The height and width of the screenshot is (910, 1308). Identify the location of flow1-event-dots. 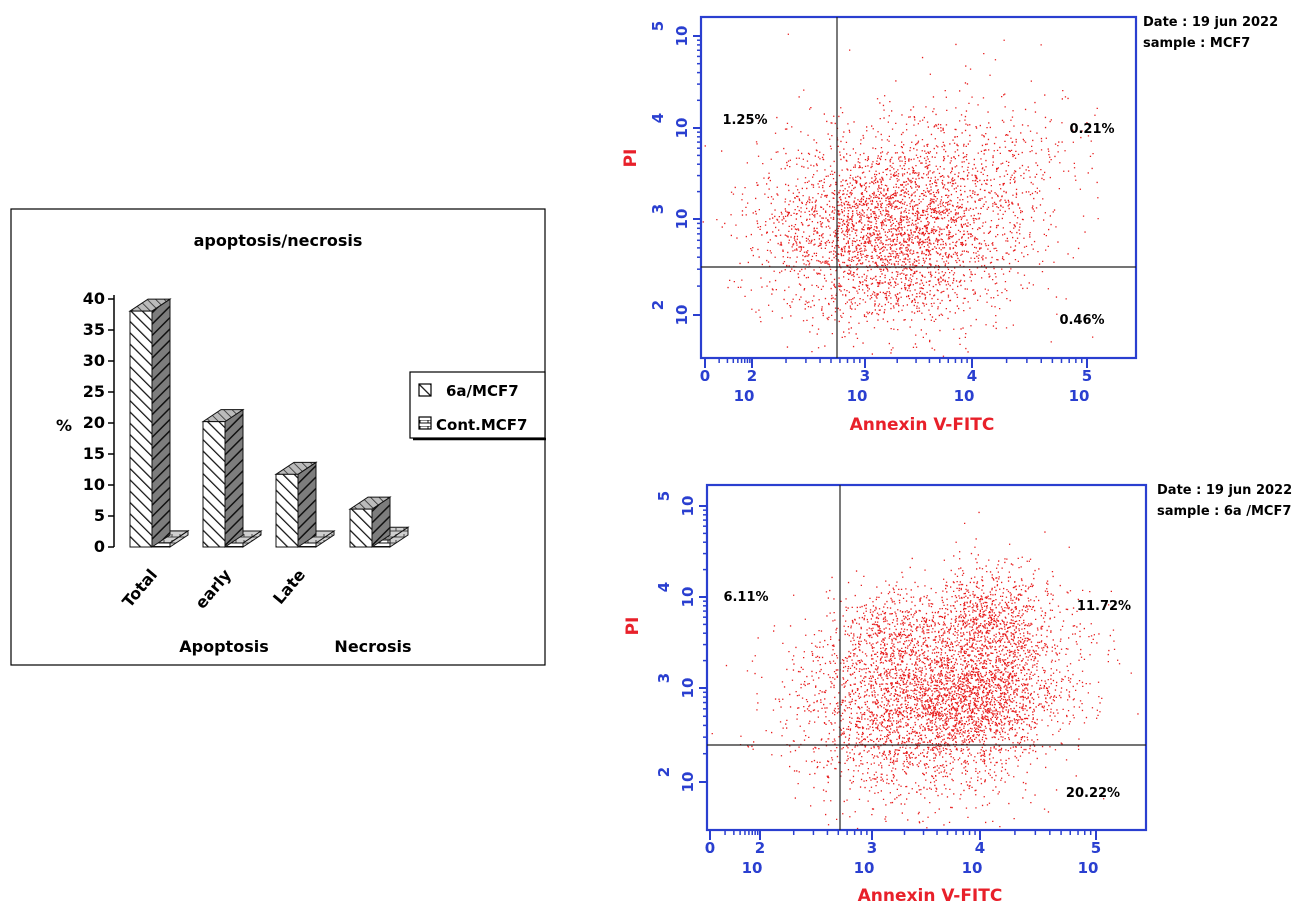
(900, 195).